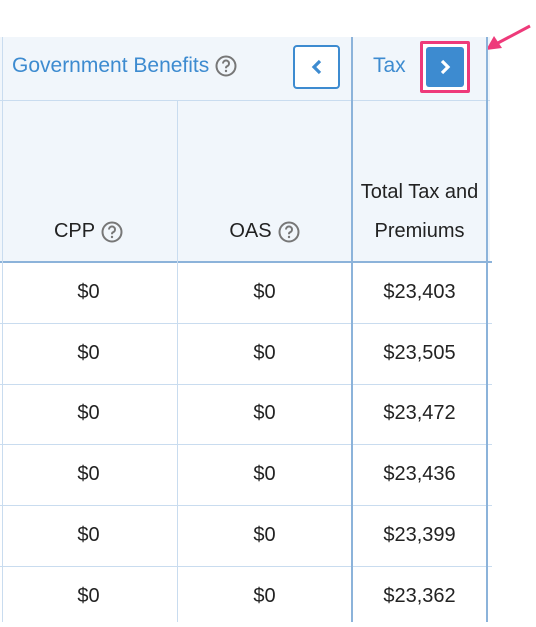 Image resolution: width=536 pixels, height=627 pixels. I want to click on group-title: Tax, so click(389, 65).